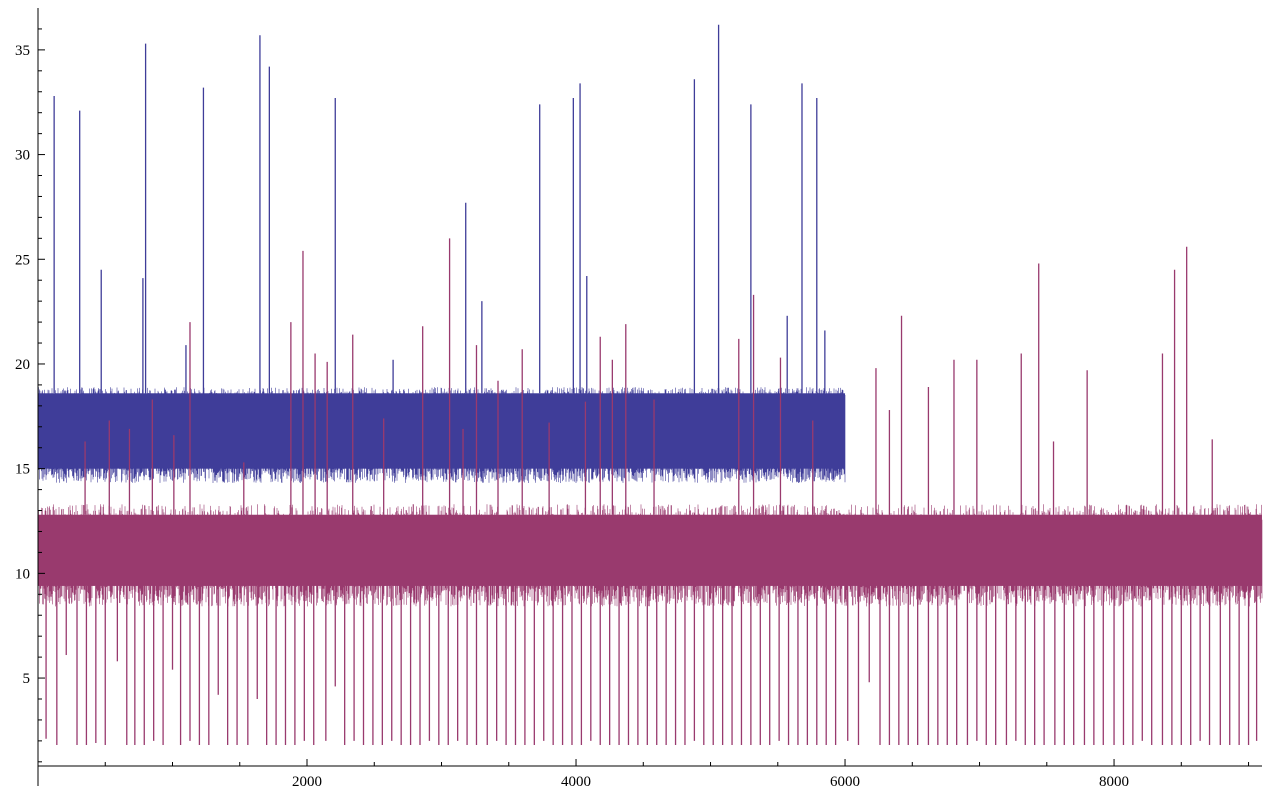 The width and height of the screenshot is (1277, 792). What do you see at coordinates (307, 782) in the screenshot?
I see `x-tick-label-2000: 2000` at bounding box center [307, 782].